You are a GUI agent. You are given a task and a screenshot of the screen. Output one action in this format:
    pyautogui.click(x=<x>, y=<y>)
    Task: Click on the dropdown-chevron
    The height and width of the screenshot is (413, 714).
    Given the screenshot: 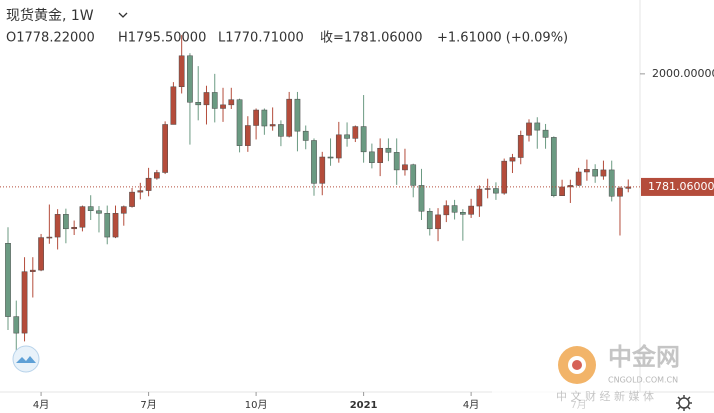 What is the action you would take?
    pyautogui.click(x=123, y=15)
    